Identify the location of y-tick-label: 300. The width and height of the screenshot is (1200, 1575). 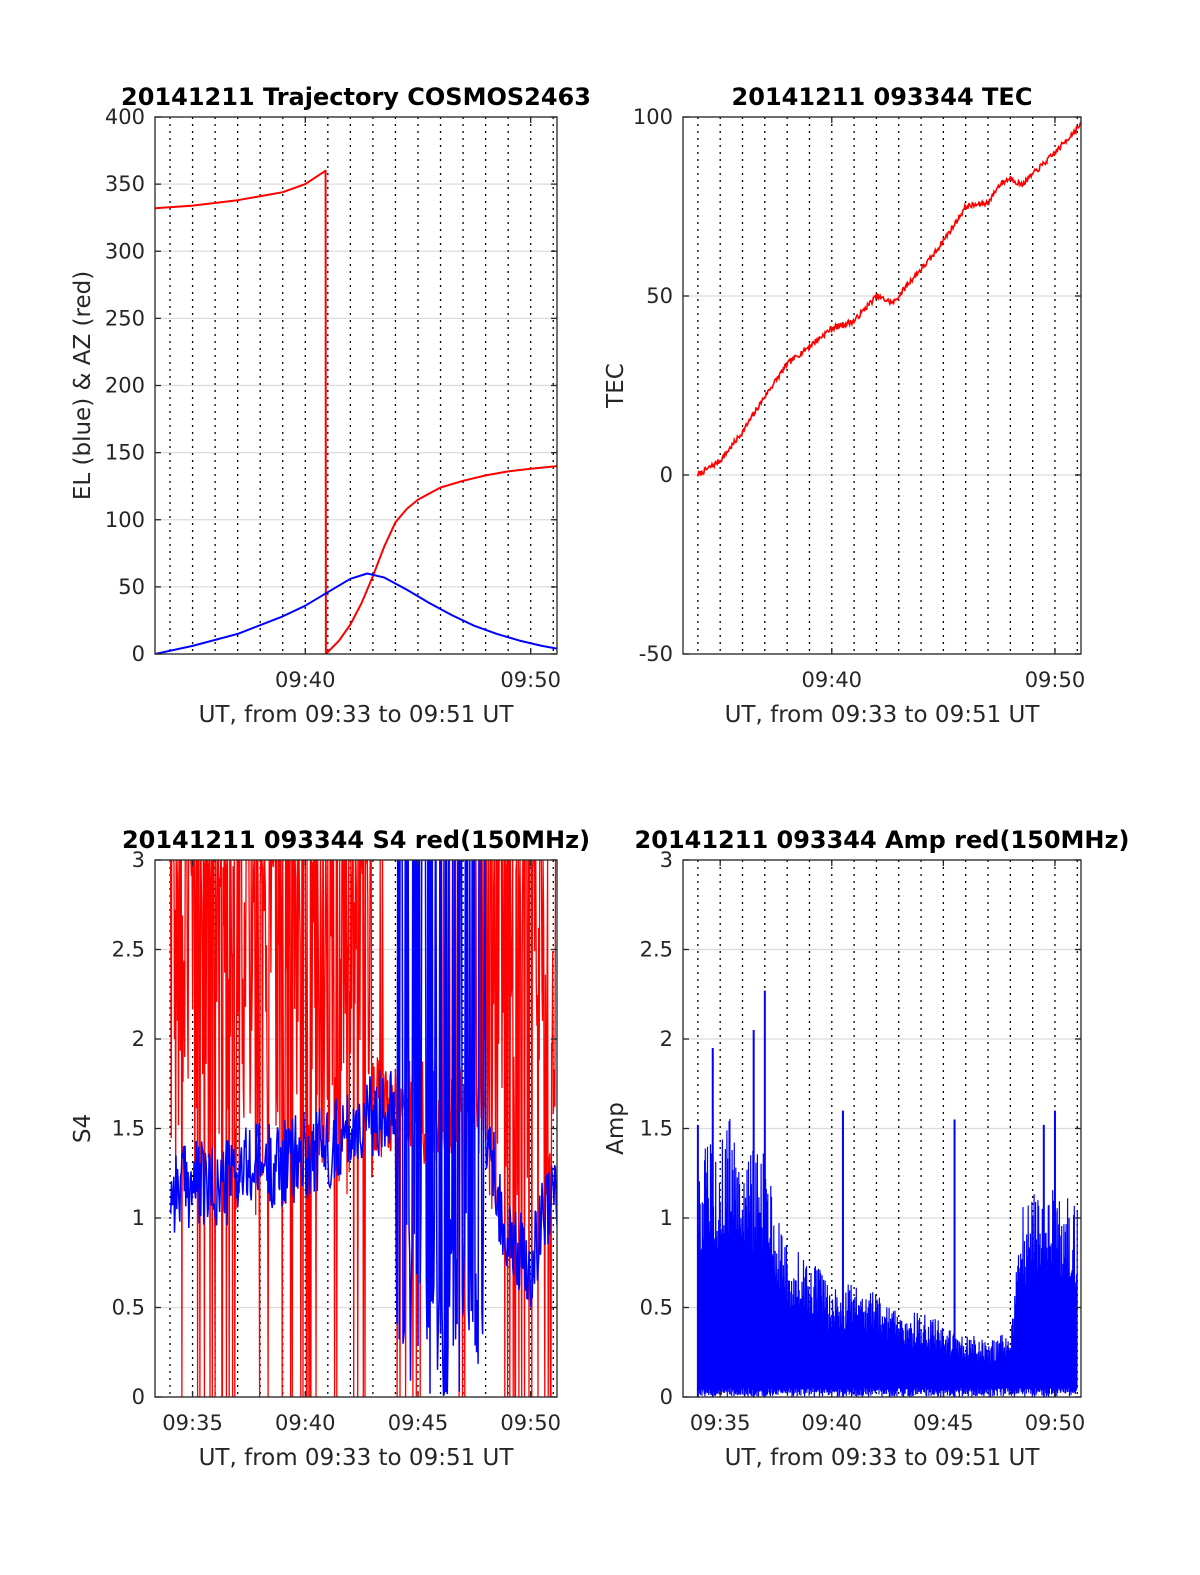
(125, 251).